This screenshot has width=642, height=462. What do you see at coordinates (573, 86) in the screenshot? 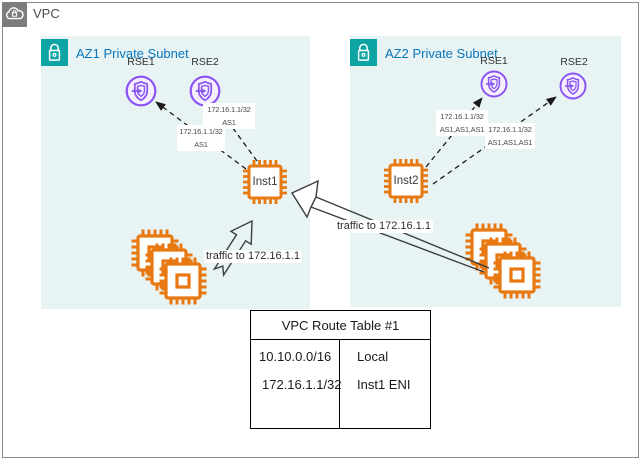
I see `resolver-endpoint-icon-az2-rse2` at bounding box center [573, 86].